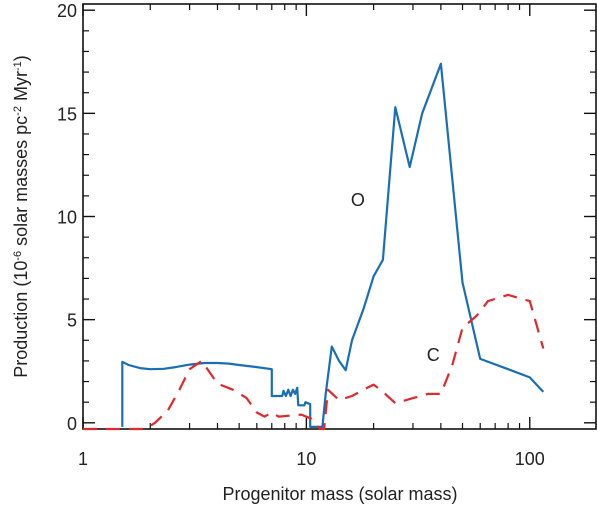 This screenshot has height=512, width=597. Describe the element at coordinates (67, 114) in the screenshot. I see `y-tick-label: 15` at that location.